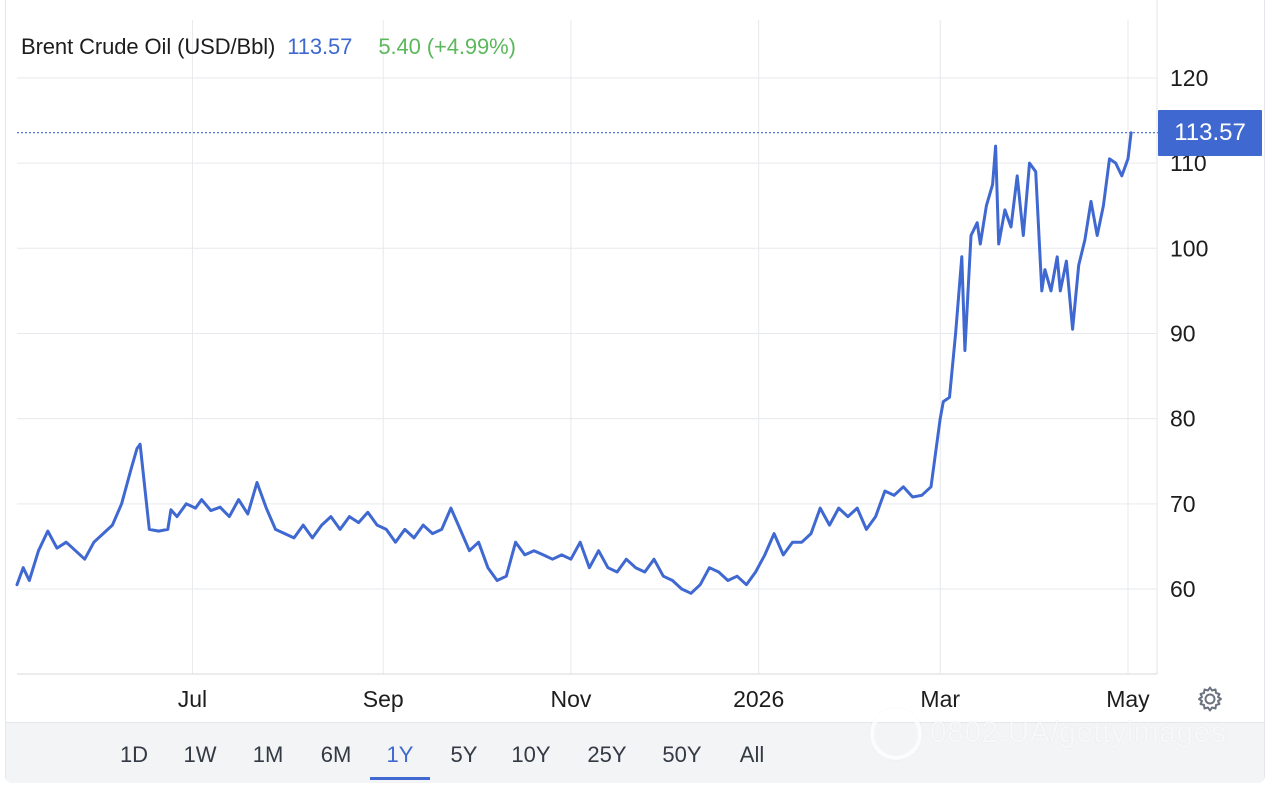  Describe the element at coordinates (570, 699) in the screenshot. I see `x-tick-label: Nov` at that location.